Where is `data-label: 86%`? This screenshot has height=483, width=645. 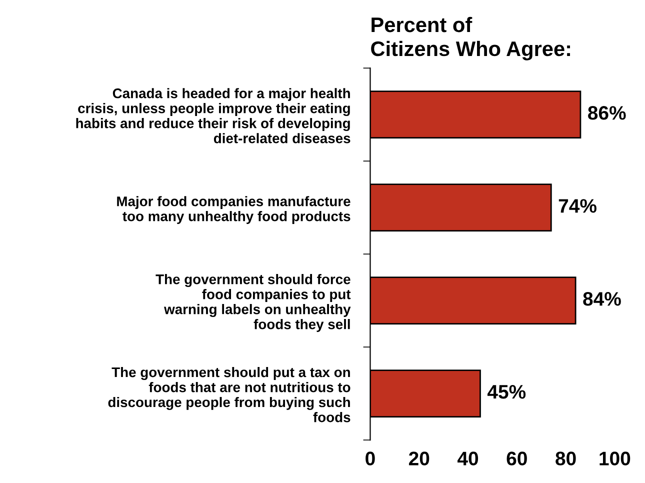
data-label: 86% is located at coordinates (607, 113).